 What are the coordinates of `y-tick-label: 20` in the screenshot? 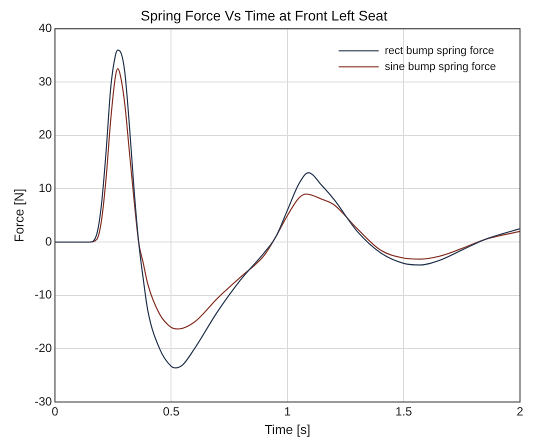 It's located at (45, 135).